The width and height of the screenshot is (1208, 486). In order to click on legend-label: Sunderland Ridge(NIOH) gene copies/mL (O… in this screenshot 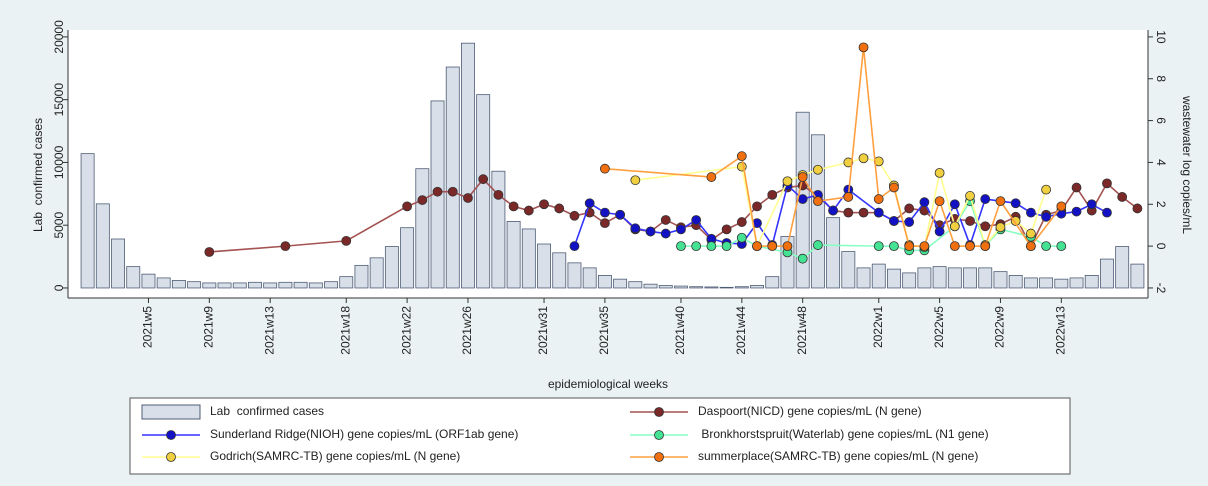, I will do `click(364, 434)`.